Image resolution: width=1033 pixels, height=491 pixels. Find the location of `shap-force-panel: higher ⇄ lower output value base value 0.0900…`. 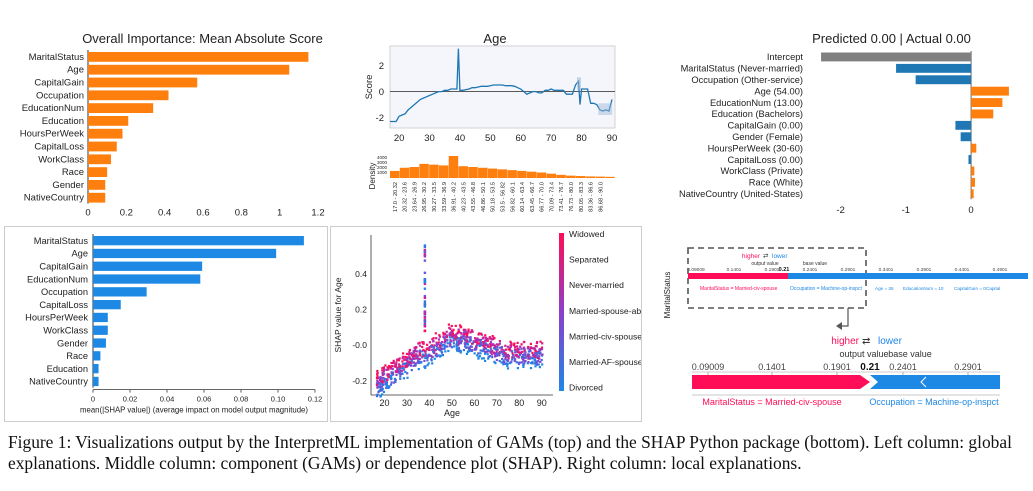

shap-force-panel: higher ⇄ lower output value base value 0.0900… is located at coordinates (846, 330).